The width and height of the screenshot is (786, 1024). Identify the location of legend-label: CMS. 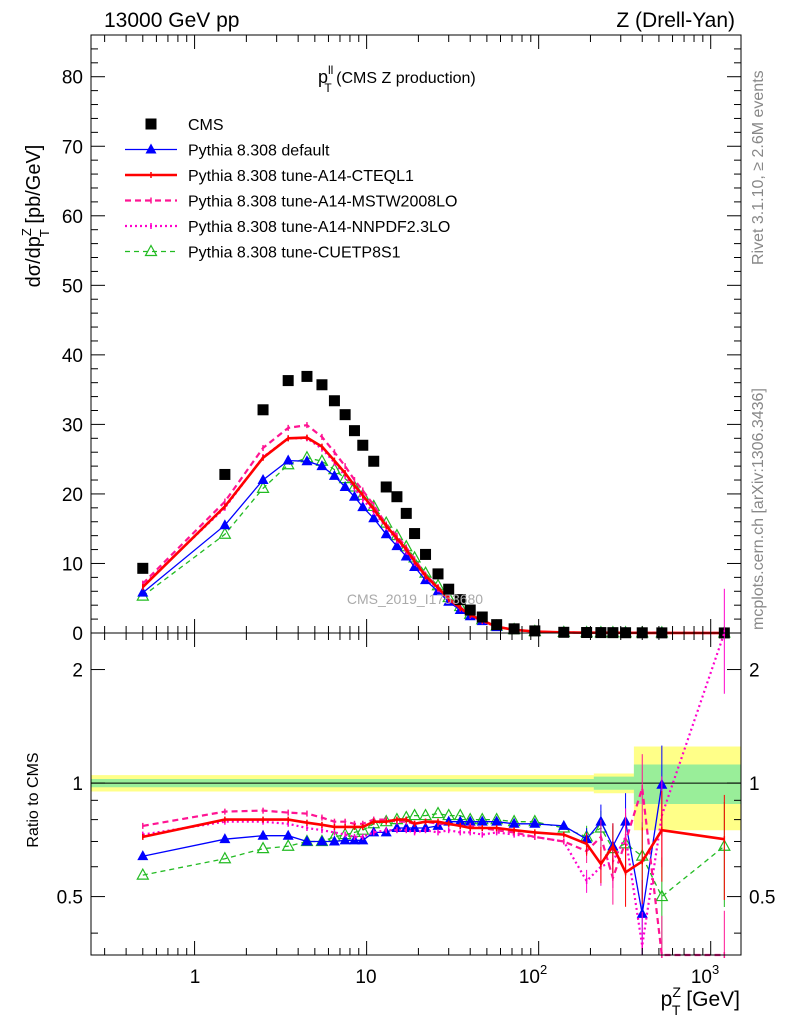
(206, 125).